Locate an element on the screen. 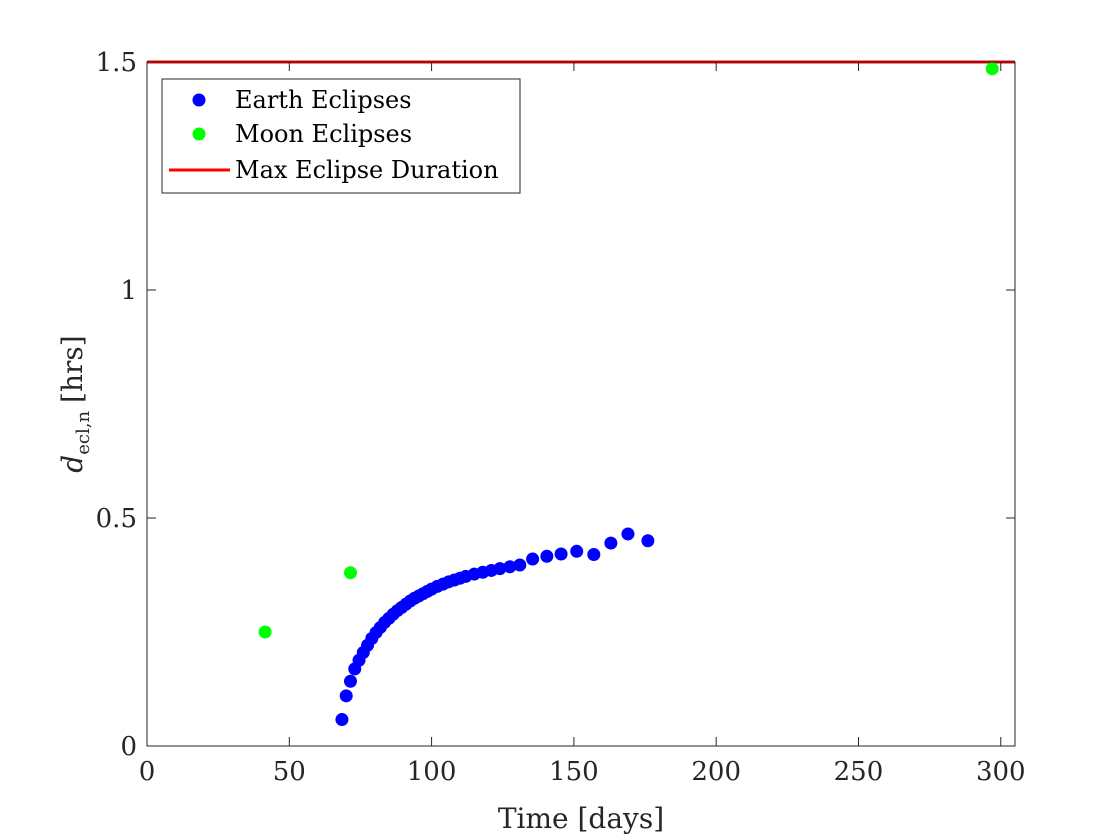 The height and width of the screenshot is (840, 1120). y-tick-label: 1 is located at coordinates (128, 291).